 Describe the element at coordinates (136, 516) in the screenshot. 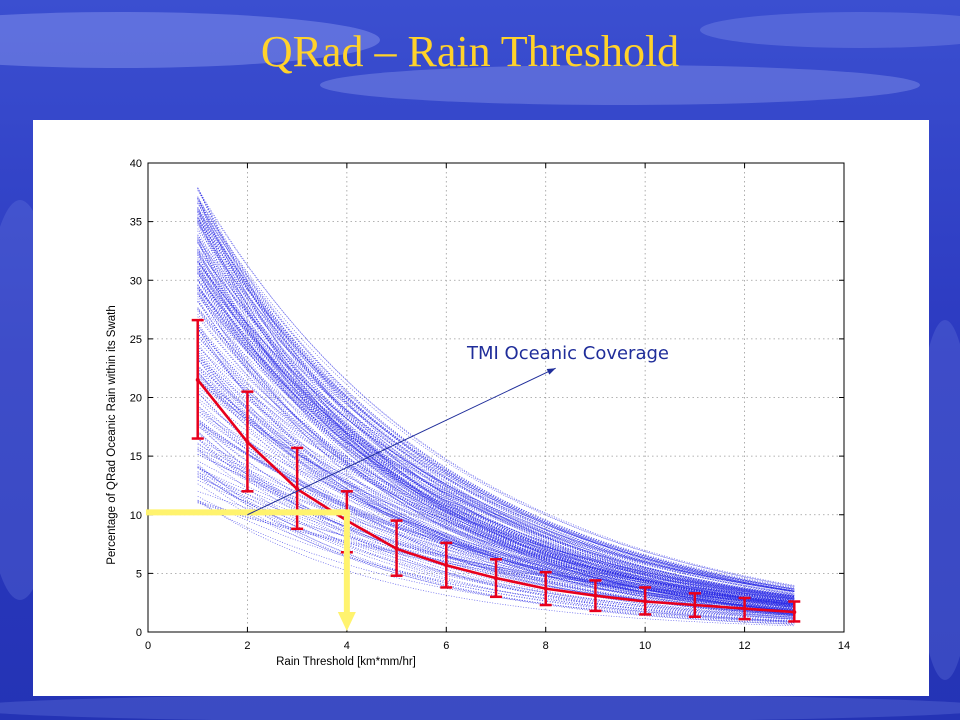

I see `y-tick-label: 10` at that location.